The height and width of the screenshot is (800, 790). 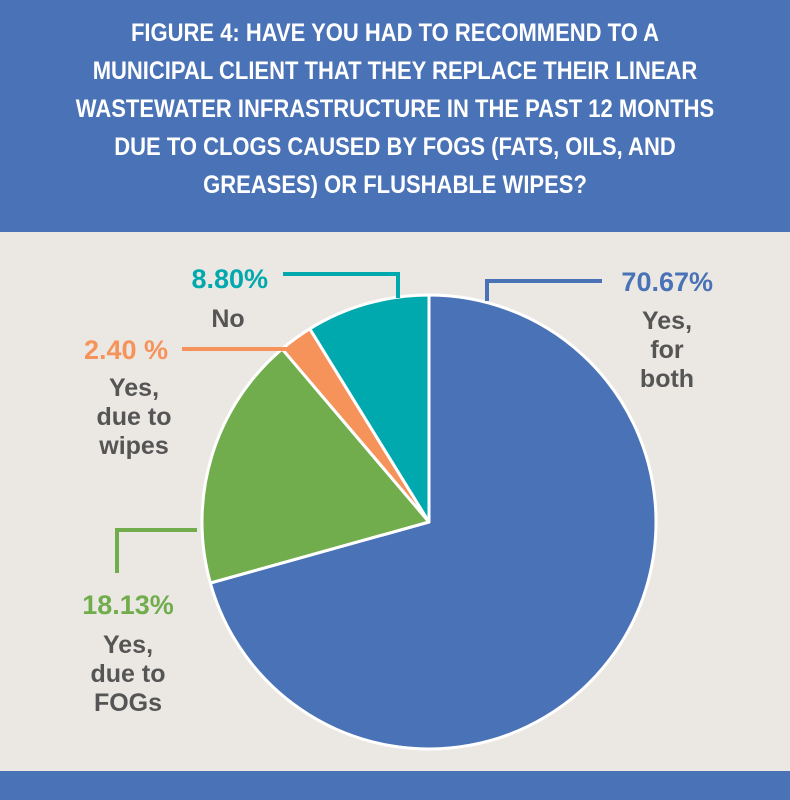 What do you see at coordinates (128, 645) in the screenshot?
I see `category-label-yes-due-to-fogs: Yes,` at bounding box center [128, 645].